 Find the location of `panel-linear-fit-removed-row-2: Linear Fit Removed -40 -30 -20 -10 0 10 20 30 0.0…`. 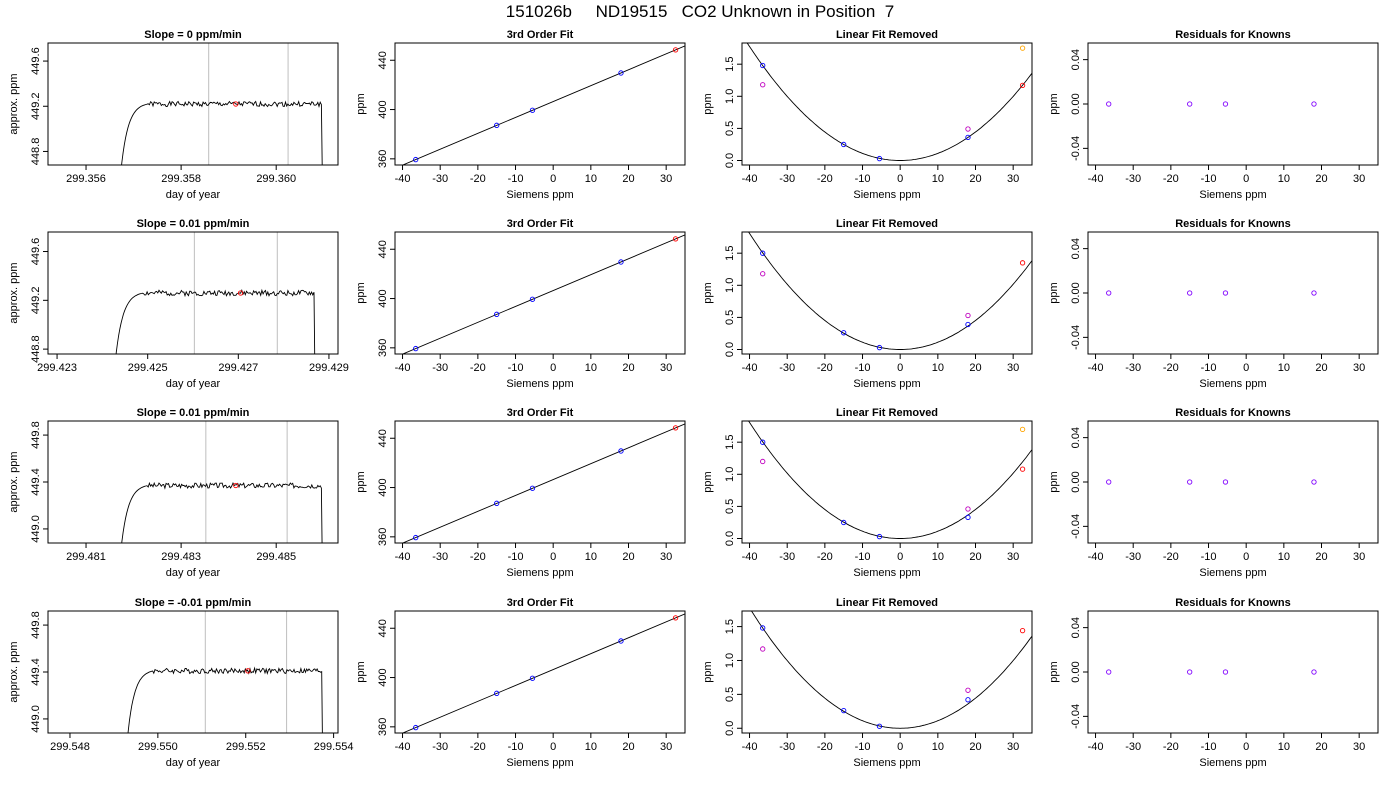

panel-linear-fit-removed-row-2: Linear Fit Removed -40 -30 -20 -10 0 10 20 30 0.0… is located at coordinates (867, 304).